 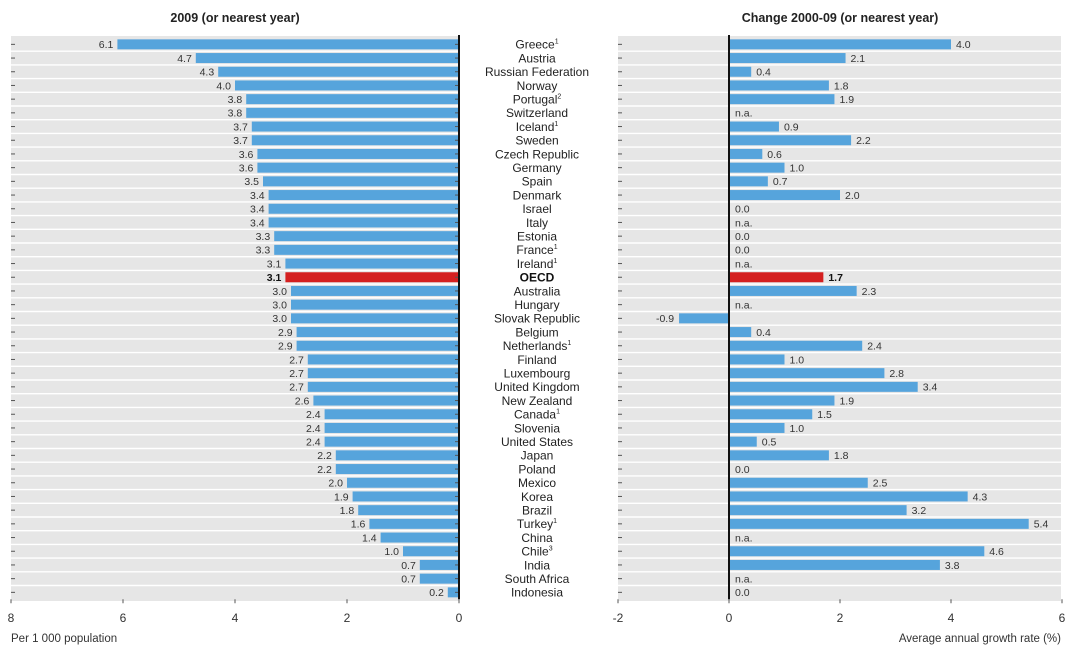 I want to click on country-label: Hungary, so click(x=536, y=305).